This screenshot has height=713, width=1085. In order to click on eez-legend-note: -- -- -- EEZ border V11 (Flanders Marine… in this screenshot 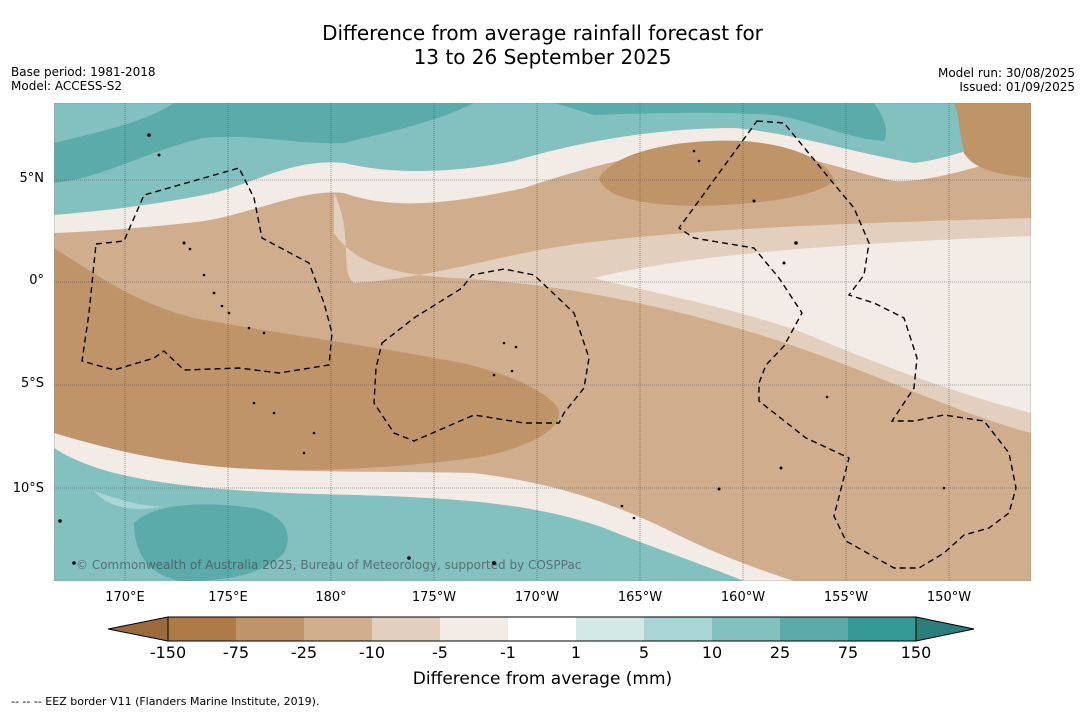, I will do `click(165, 701)`.